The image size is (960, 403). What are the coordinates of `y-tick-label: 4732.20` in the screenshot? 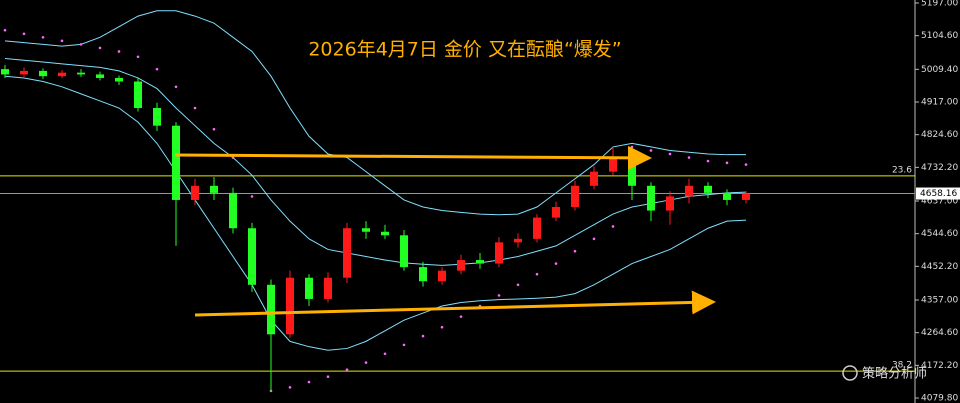 It's located at (939, 168).